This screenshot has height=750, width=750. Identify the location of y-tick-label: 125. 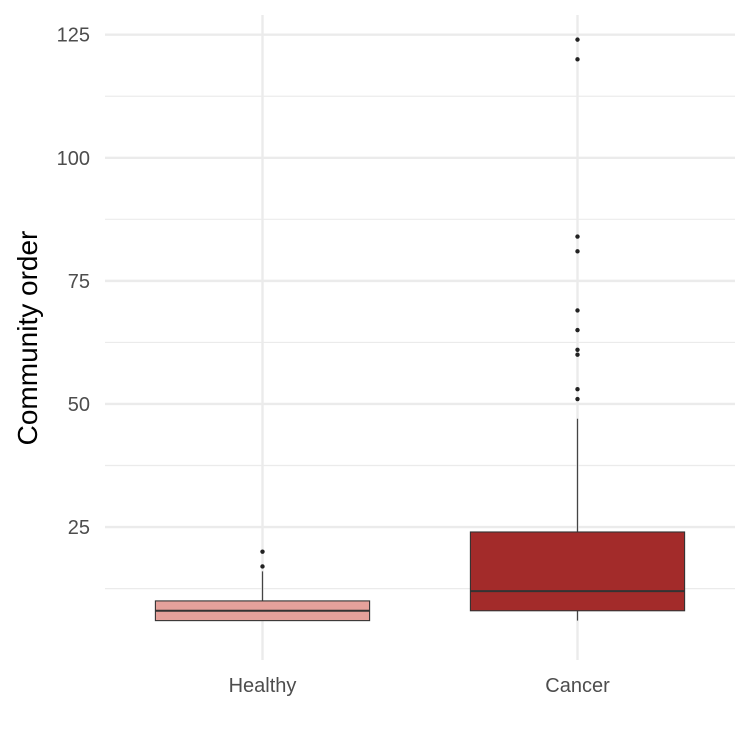
(73, 36).